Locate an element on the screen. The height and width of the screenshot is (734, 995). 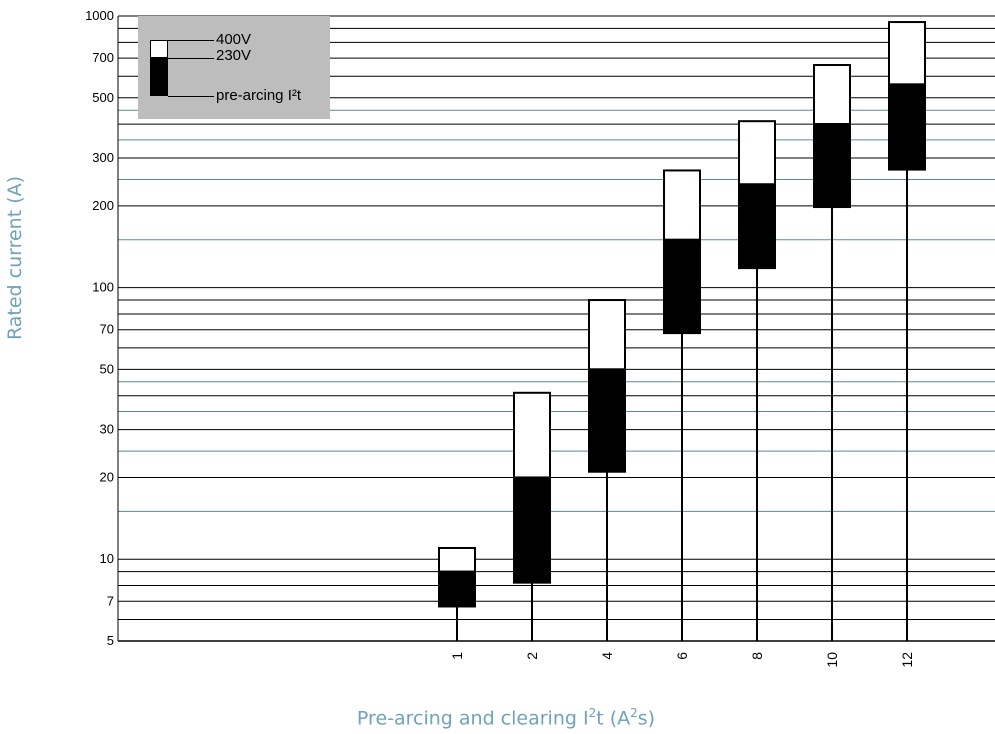
x-tick-label: 4 is located at coordinates (607, 656).